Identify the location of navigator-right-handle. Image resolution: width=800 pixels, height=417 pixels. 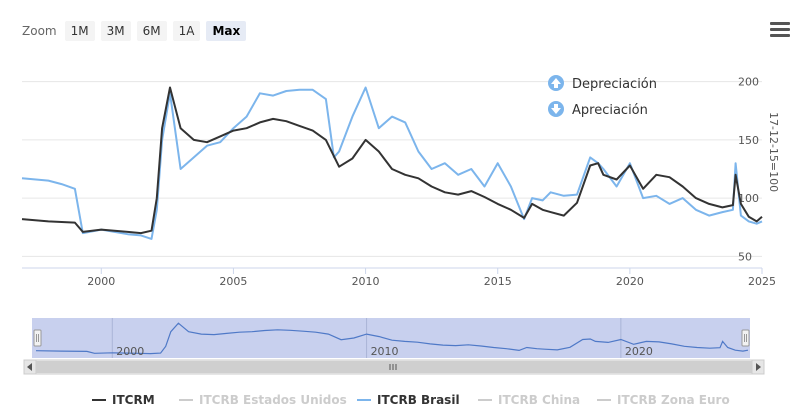
(745, 338).